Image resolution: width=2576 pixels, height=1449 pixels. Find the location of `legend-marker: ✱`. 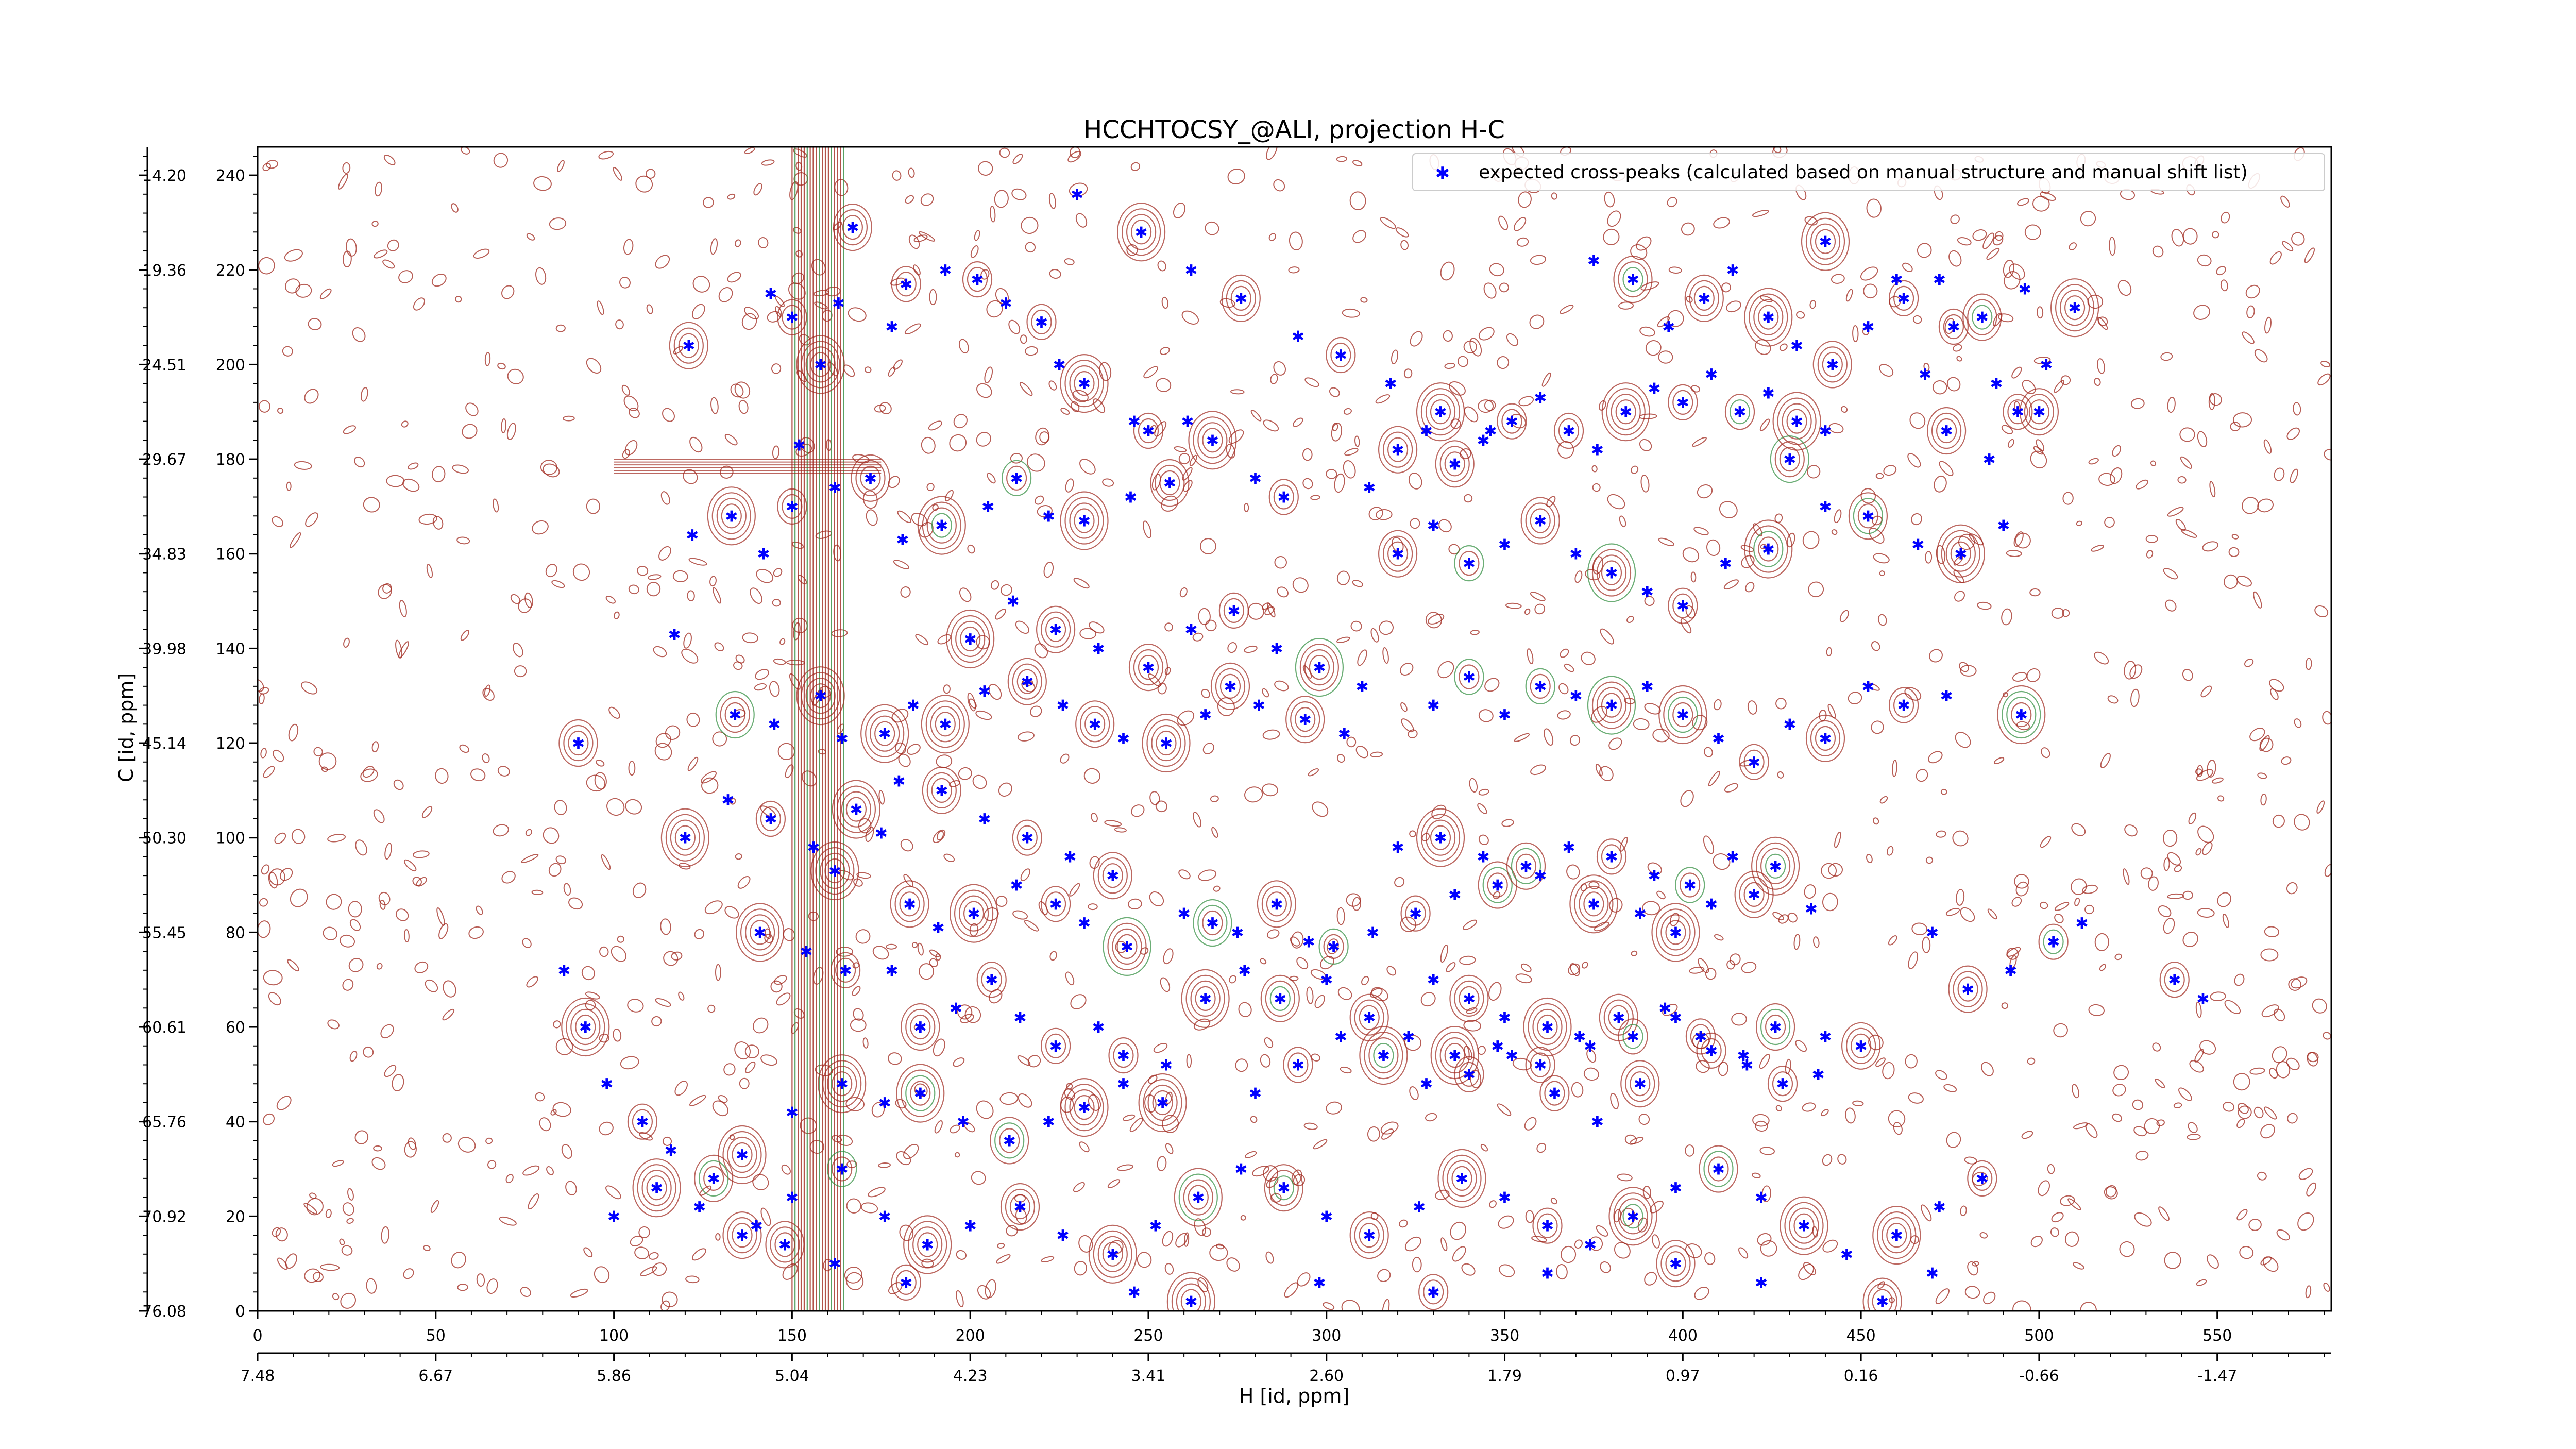

legend-marker: ✱ is located at coordinates (1442, 173).